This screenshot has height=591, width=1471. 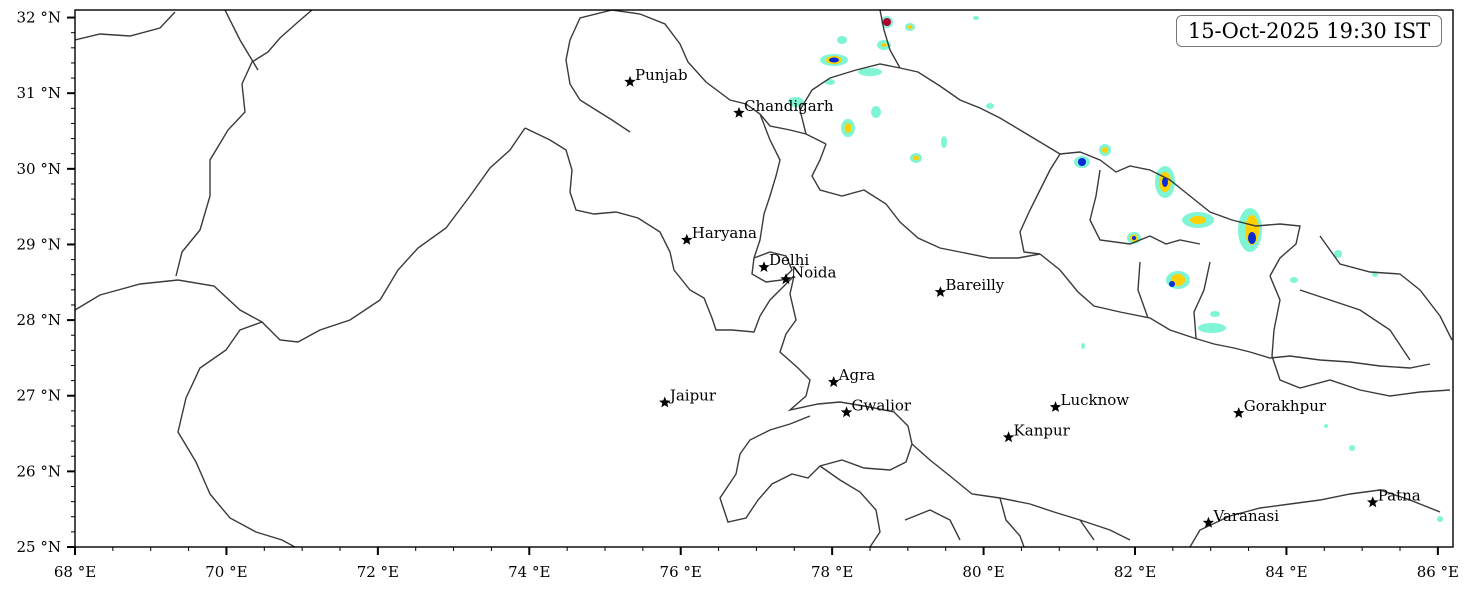 What do you see at coordinates (789, 260) in the screenshot?
I see `city-label: Delhi` at bounding box center [789, 260].